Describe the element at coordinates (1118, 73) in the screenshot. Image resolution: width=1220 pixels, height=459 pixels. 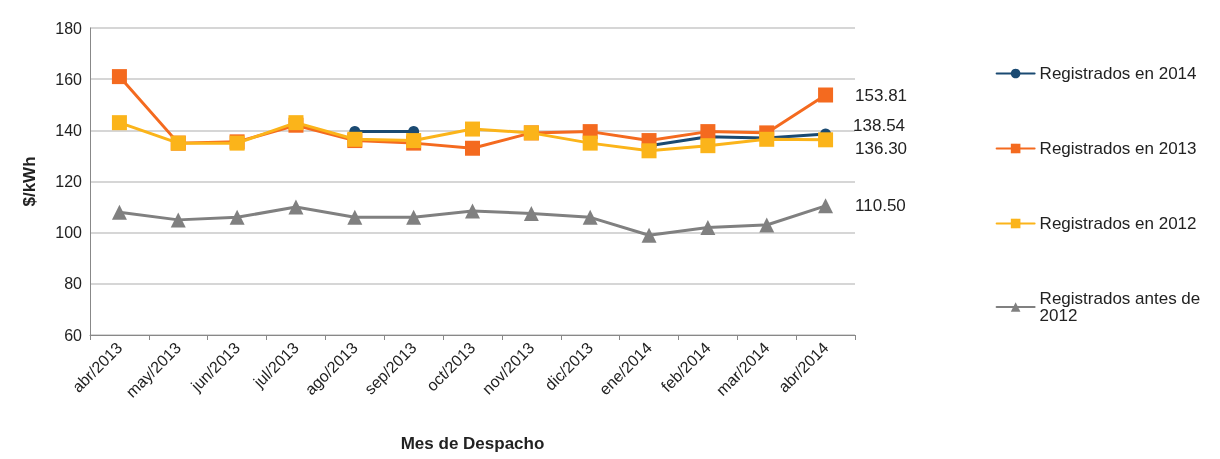
I see `legend-label: Registrados en 2014` at that location.